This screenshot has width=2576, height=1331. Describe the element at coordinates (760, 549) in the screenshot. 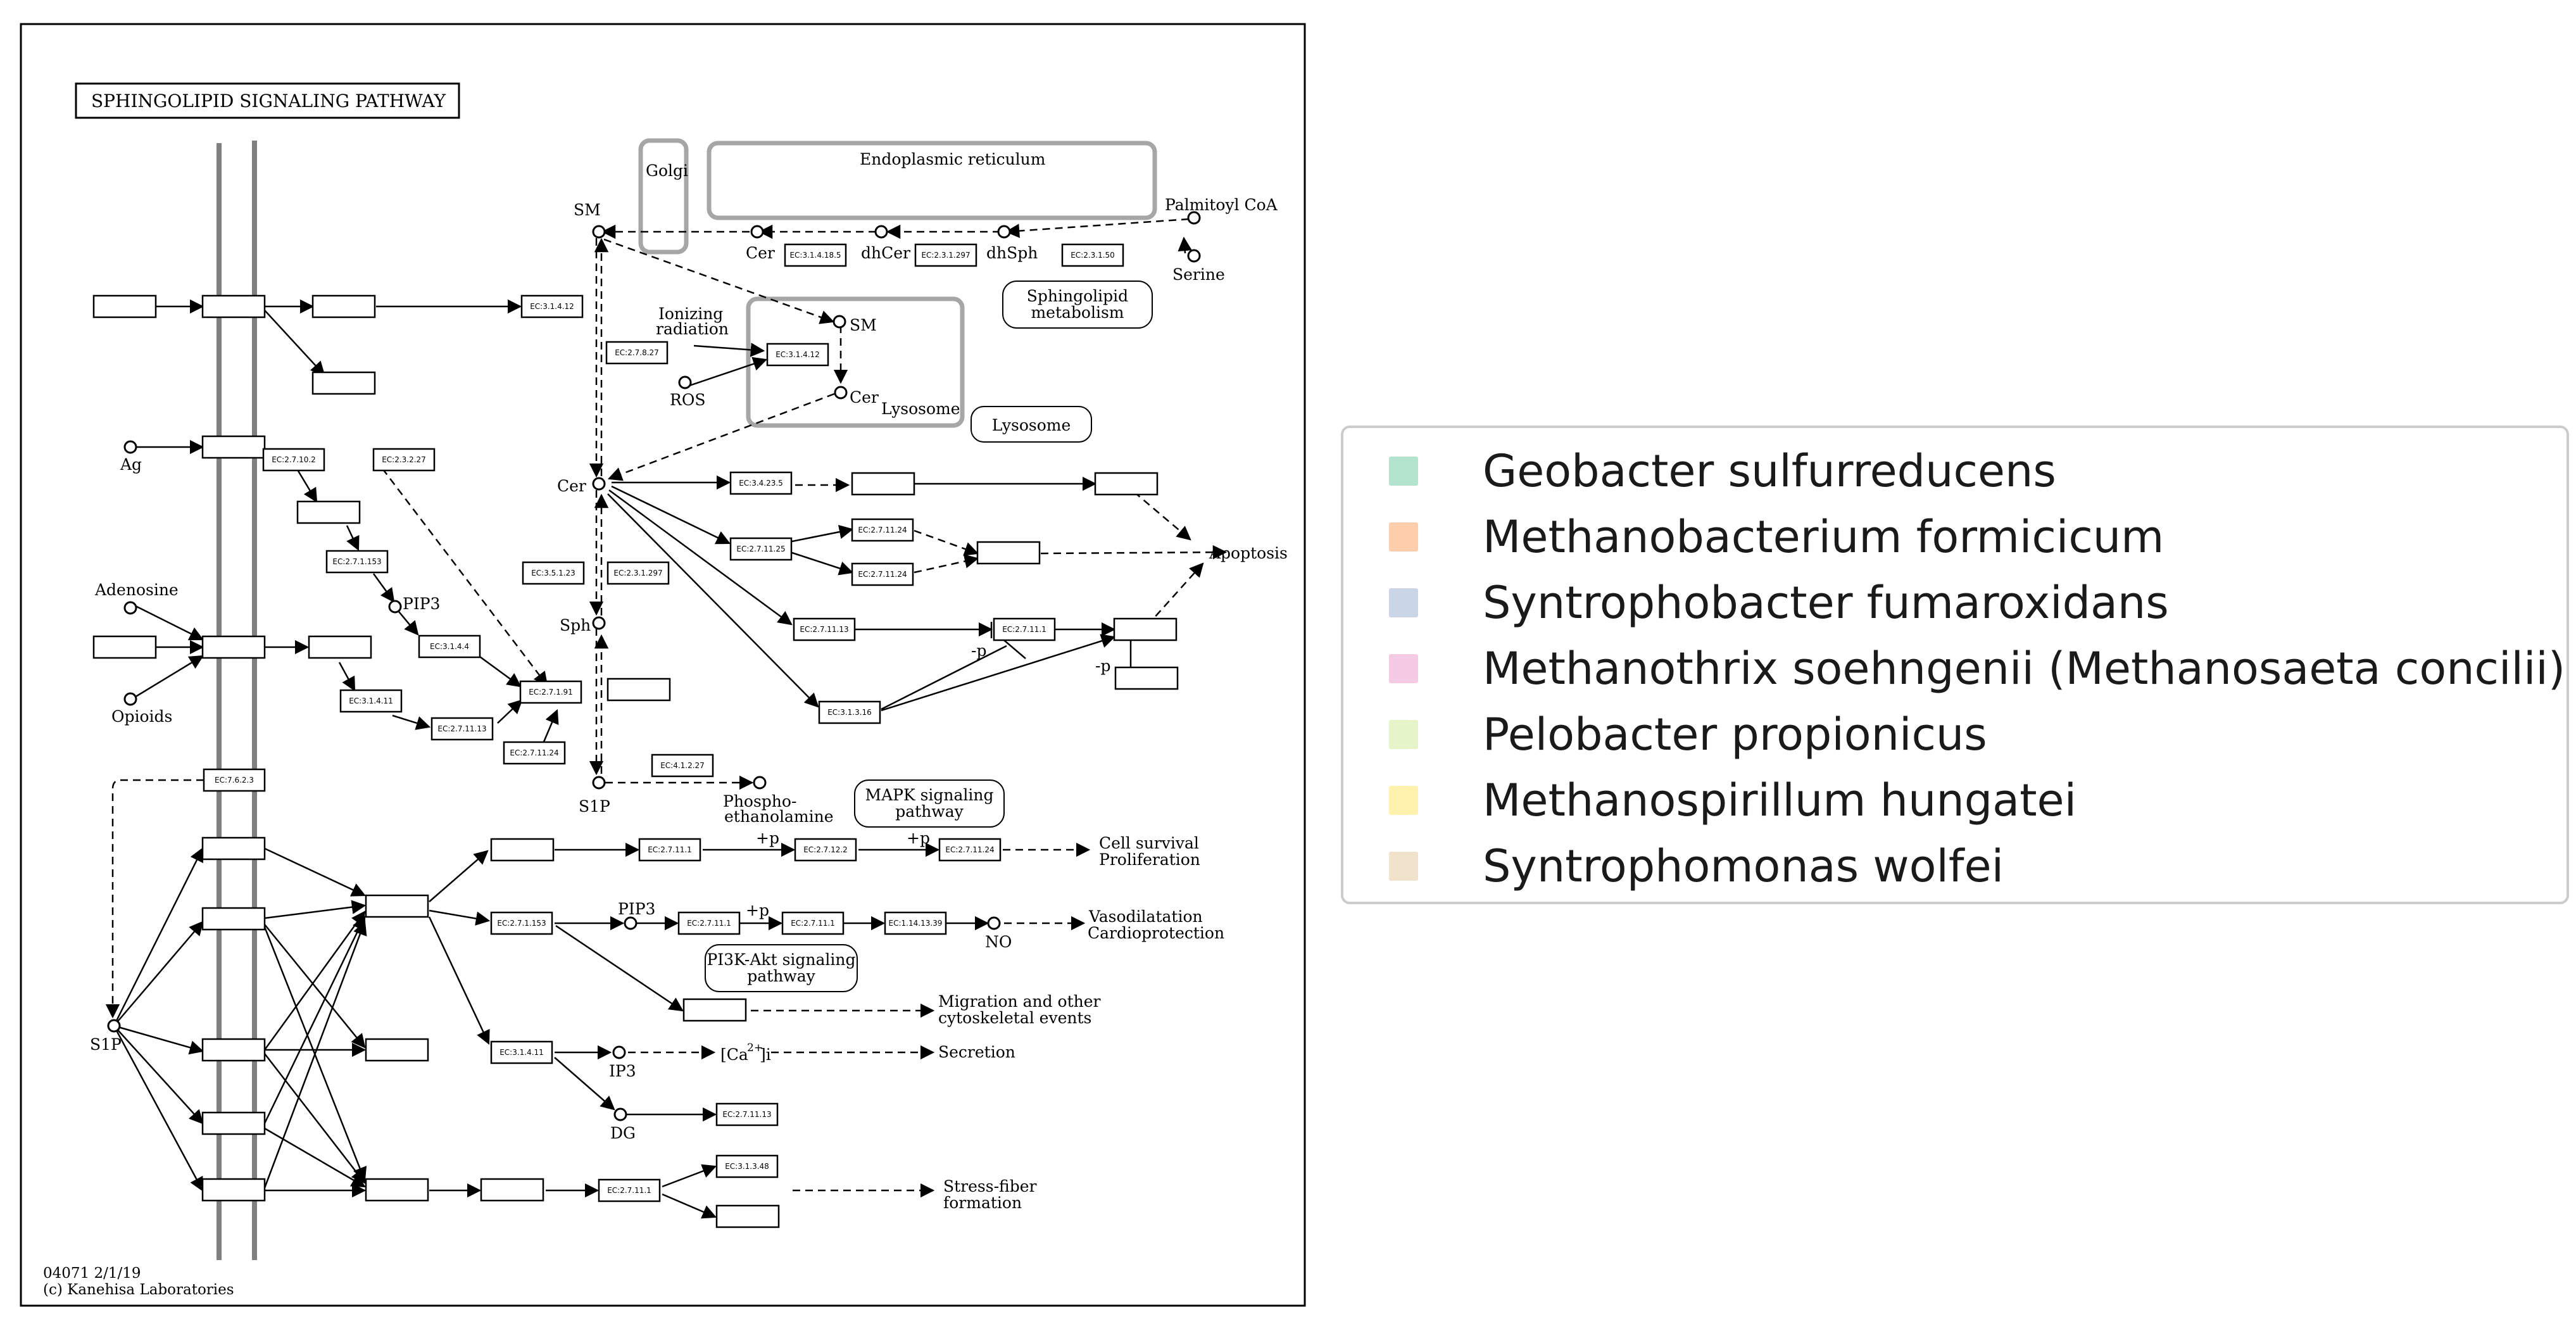

I see `ec-2-7-11-25: EC:2.7.11.25` at that location.